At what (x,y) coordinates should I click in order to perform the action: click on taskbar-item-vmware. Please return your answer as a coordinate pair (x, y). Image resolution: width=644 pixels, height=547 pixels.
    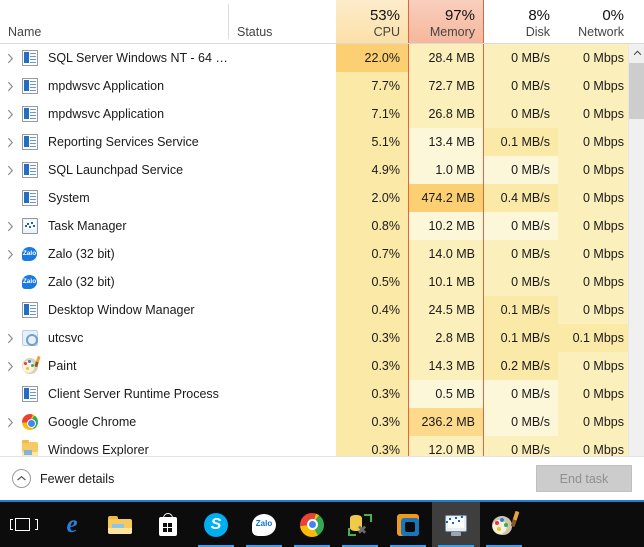
    Looking at the image, I should click on (408, 524).